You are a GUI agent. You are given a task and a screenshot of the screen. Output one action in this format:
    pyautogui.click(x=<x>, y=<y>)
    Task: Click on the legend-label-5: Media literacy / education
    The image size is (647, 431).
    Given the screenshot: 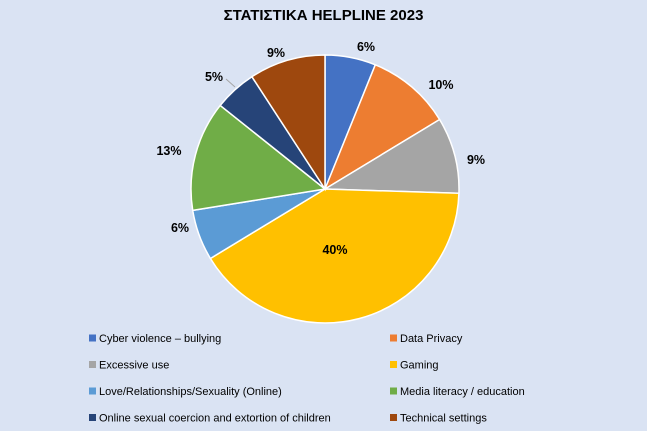 What is the action you would take?
    pyautogui.click(x=462, y=392)
    